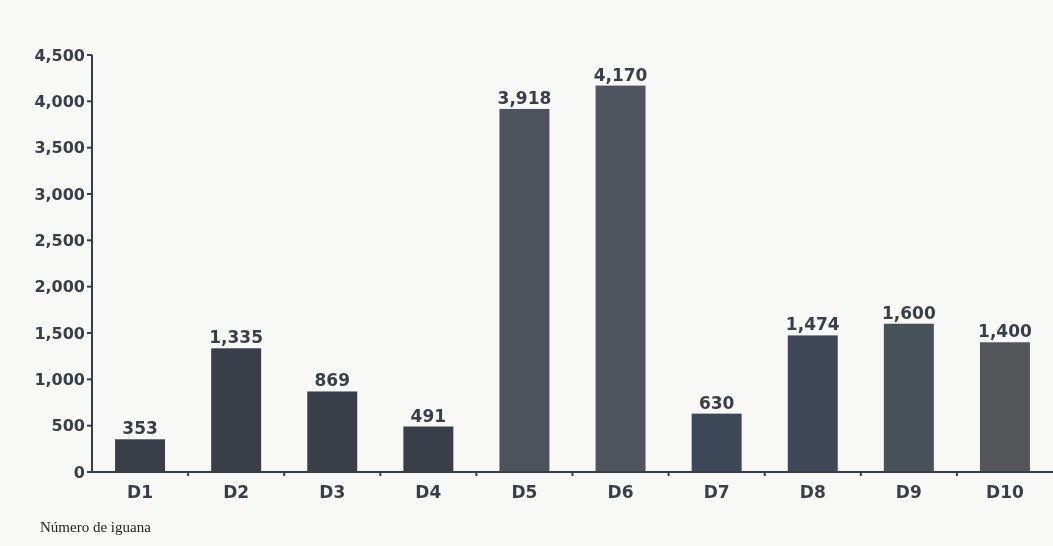  Describe the element at coordinates (716, 402) in the screenshot. I see `data-label: 630` at that location.